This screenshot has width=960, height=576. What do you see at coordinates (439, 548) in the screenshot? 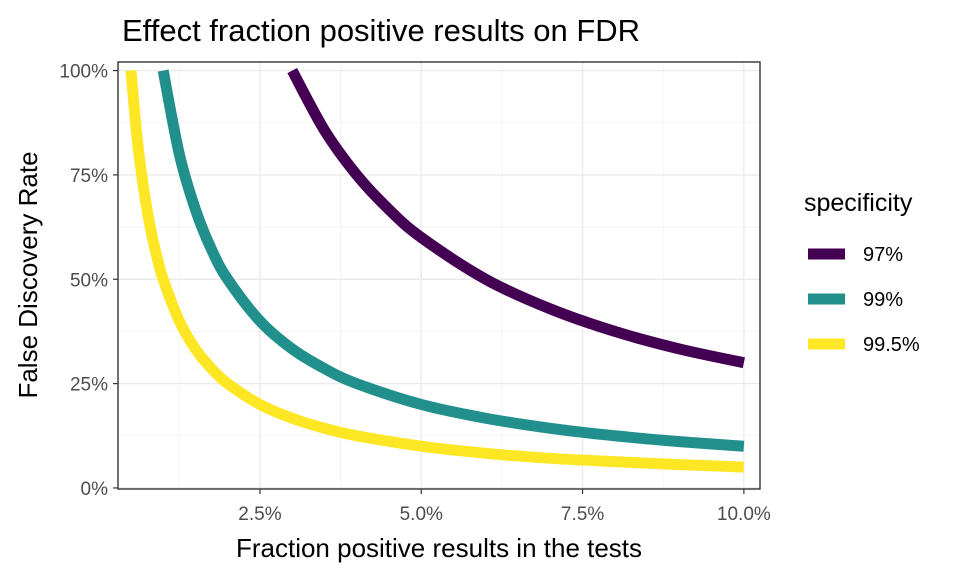
I see `x-axis-title: Fraction positive results in the tests` at bounding box center [439, 548].